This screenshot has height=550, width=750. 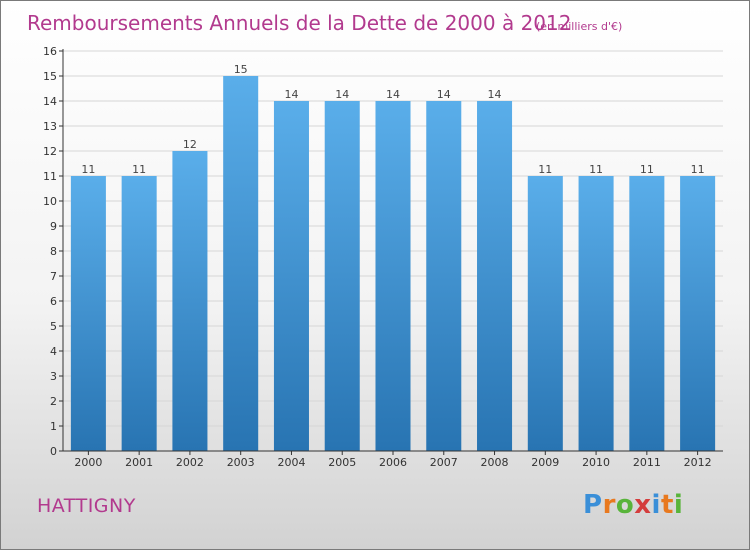 I want to click on x-tick-label: 2010, so click(x=596, y=462).